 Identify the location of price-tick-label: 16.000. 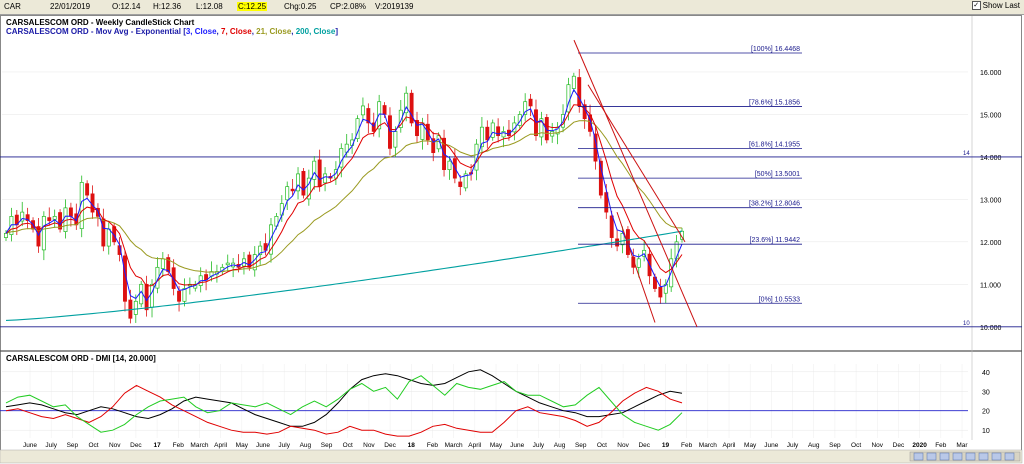
(991, 73).